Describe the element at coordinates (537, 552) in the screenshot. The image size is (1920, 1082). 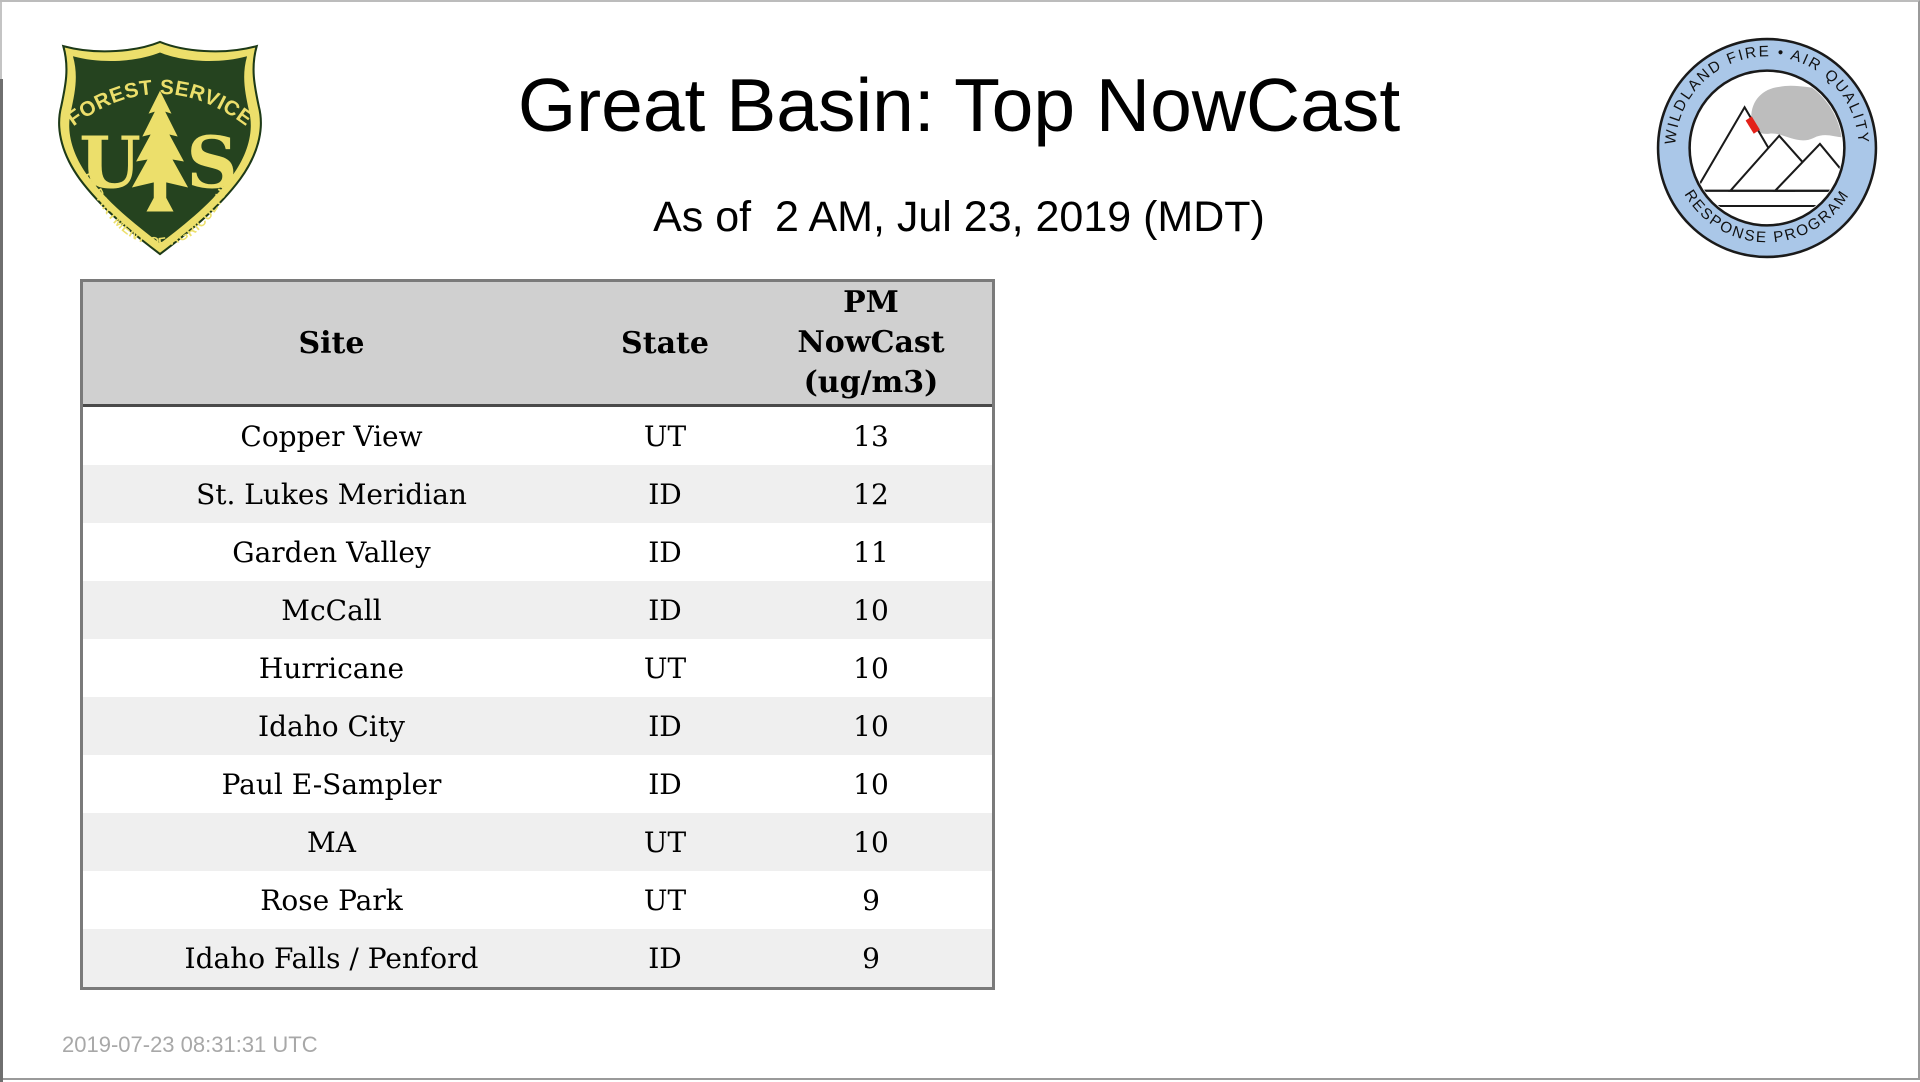
I see `table-row: Garden Valley ID 11` at that location.